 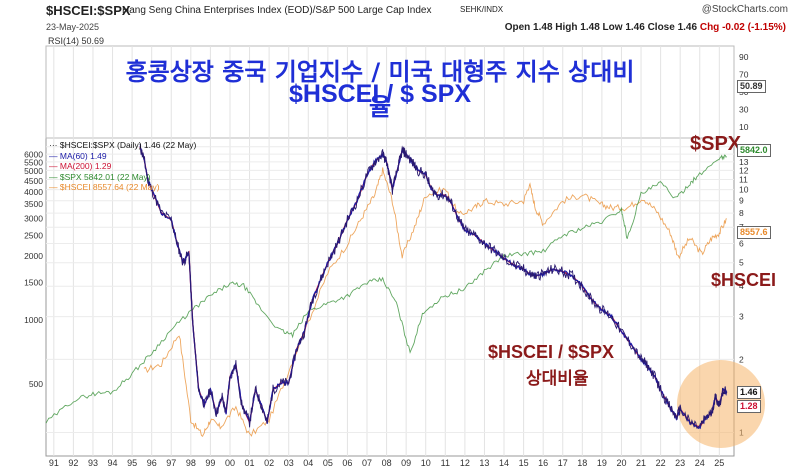 I want to click on tag-hscei: 8557.6, so click(x=754, y=232).